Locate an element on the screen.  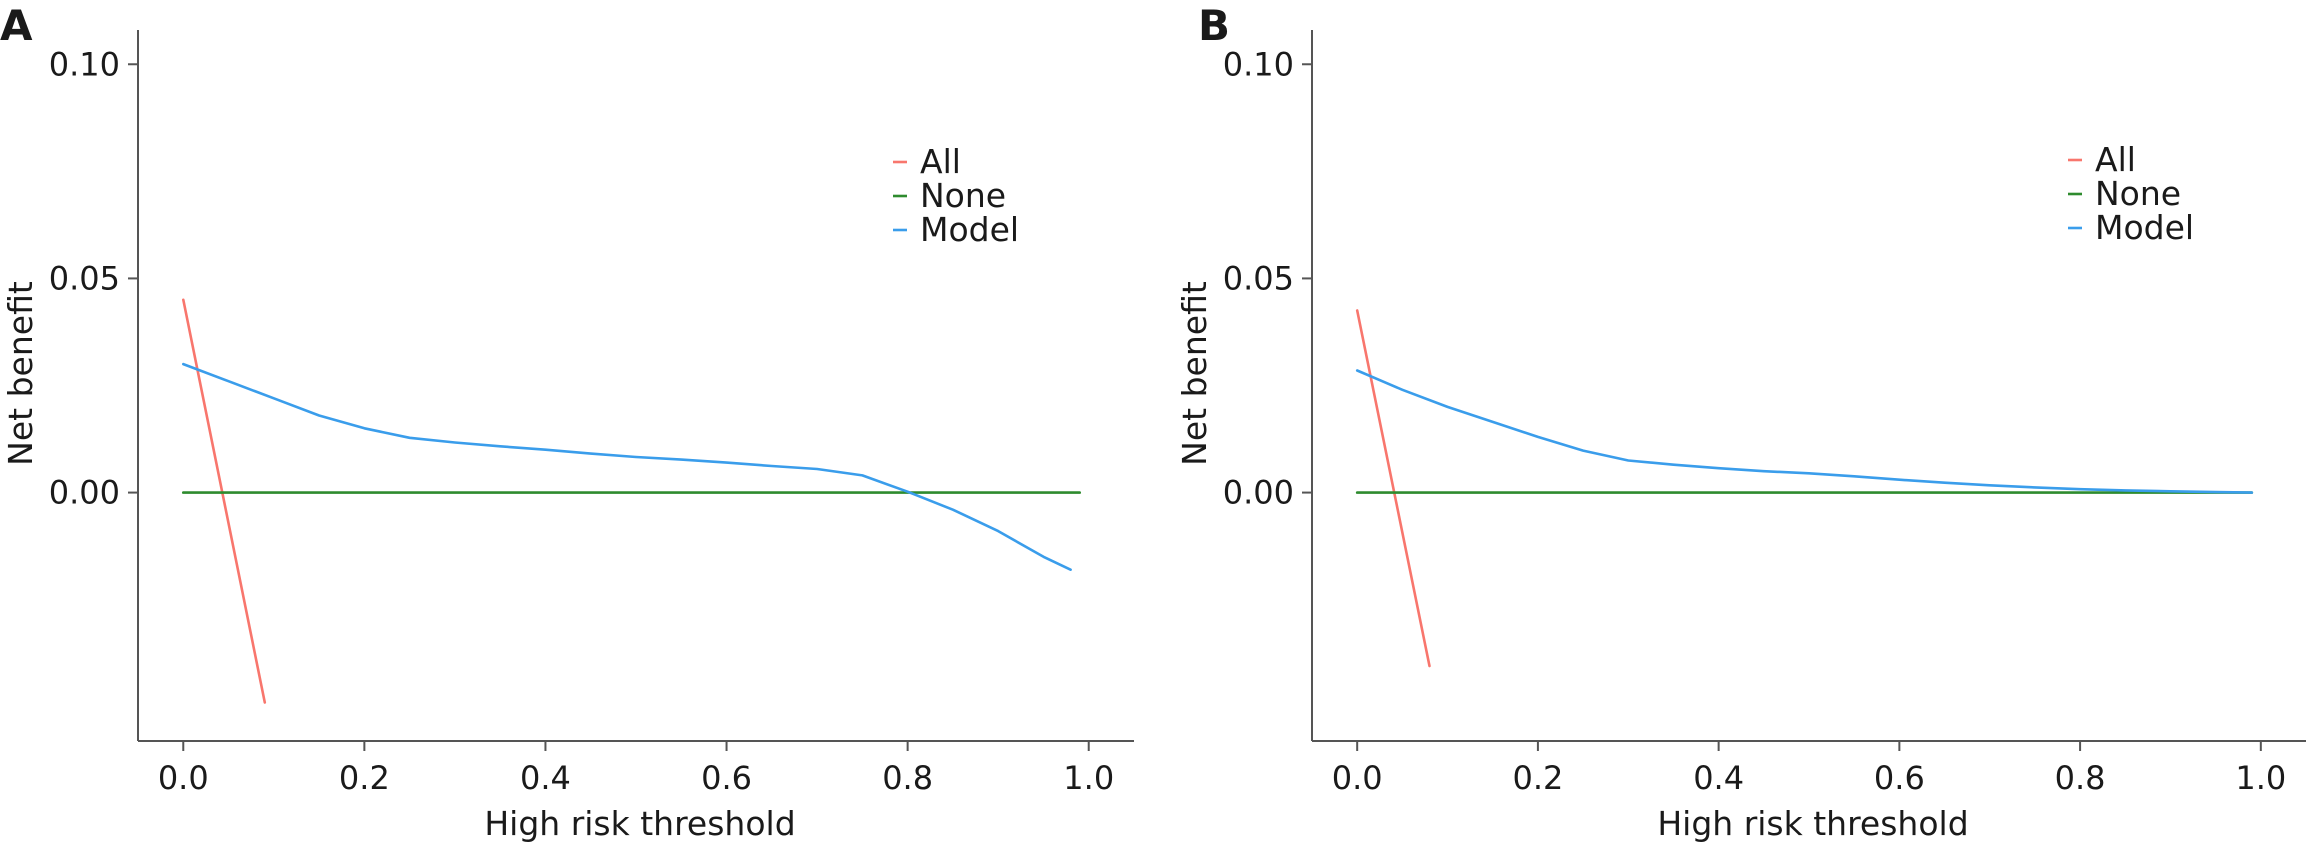
panel-label: A is located at coordinates (16, 25).